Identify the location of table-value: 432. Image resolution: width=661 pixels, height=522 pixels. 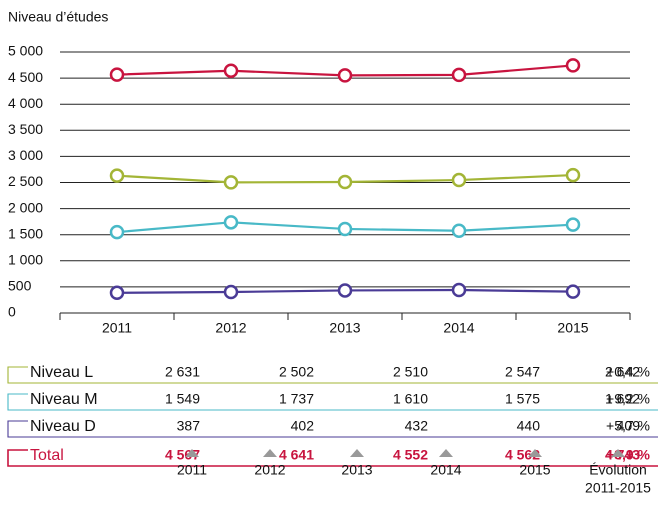
(417, 426).